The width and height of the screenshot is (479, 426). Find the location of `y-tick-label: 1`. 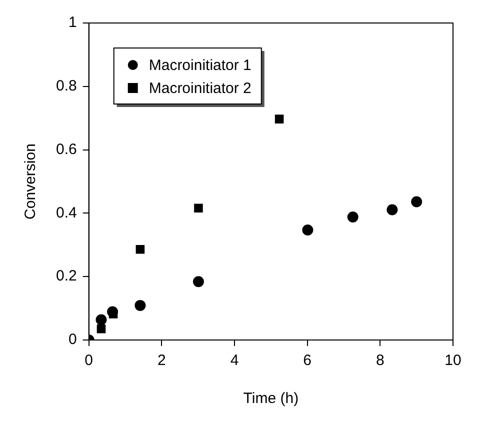

y-tick-label: 1 is located at coordinates (72, 23).